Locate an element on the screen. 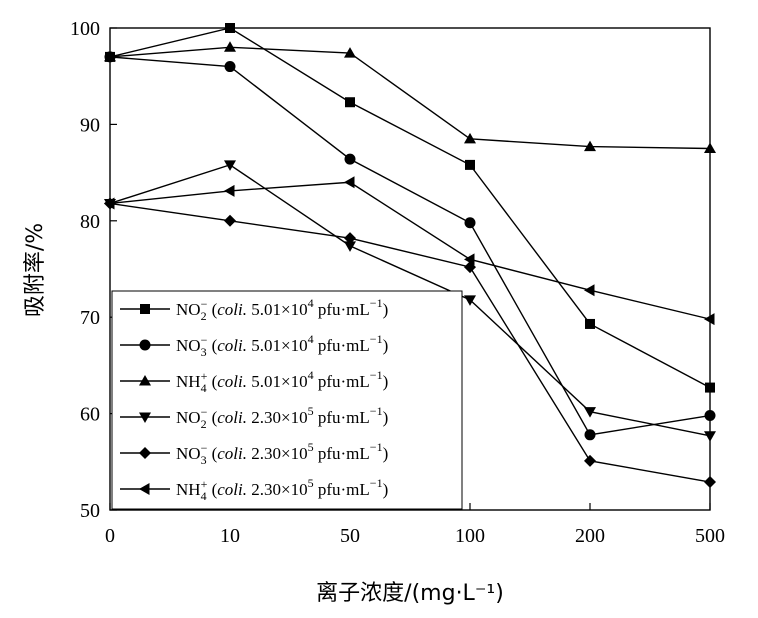 The height and width of the screenshot is (618, 758). x-tick-label: 100 is located at coordinates (470, 536).